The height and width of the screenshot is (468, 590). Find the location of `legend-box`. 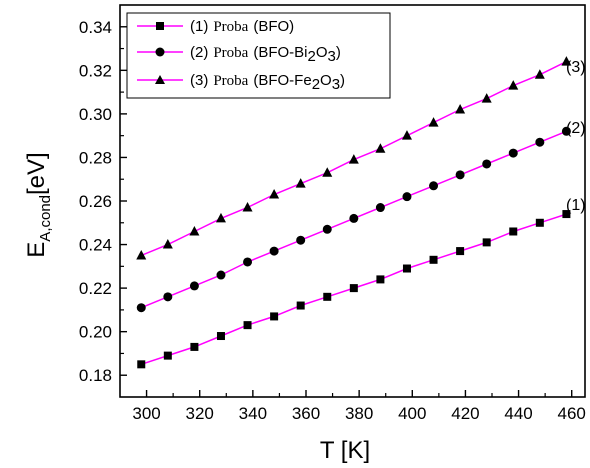

legend-box is located at coordinates (258, 55).